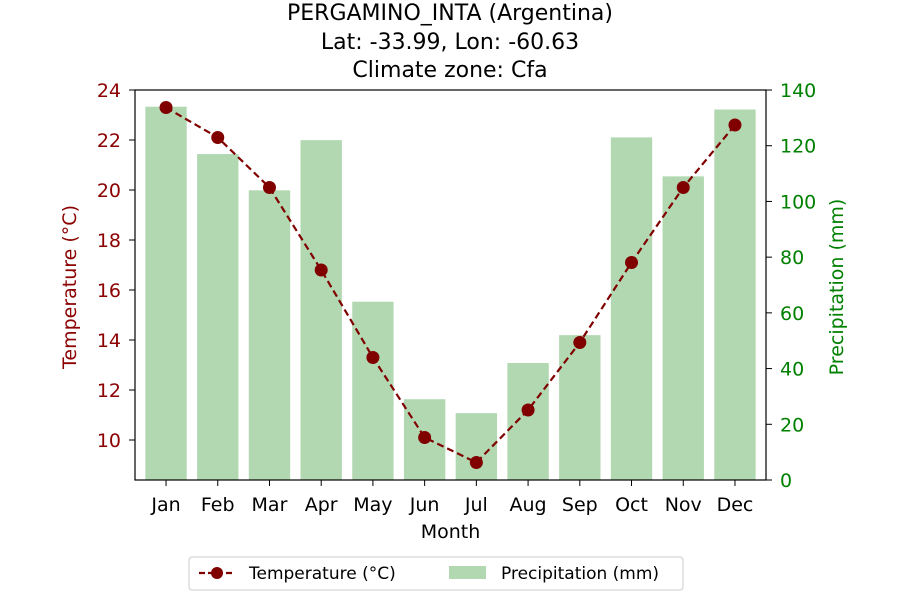 The height and width of the screenshot is (600, 900). What do you see at coordinates (798, 202) in the screenshot?
I see `y-right-tick-label-100: 100` at bounding box center [798, 202].